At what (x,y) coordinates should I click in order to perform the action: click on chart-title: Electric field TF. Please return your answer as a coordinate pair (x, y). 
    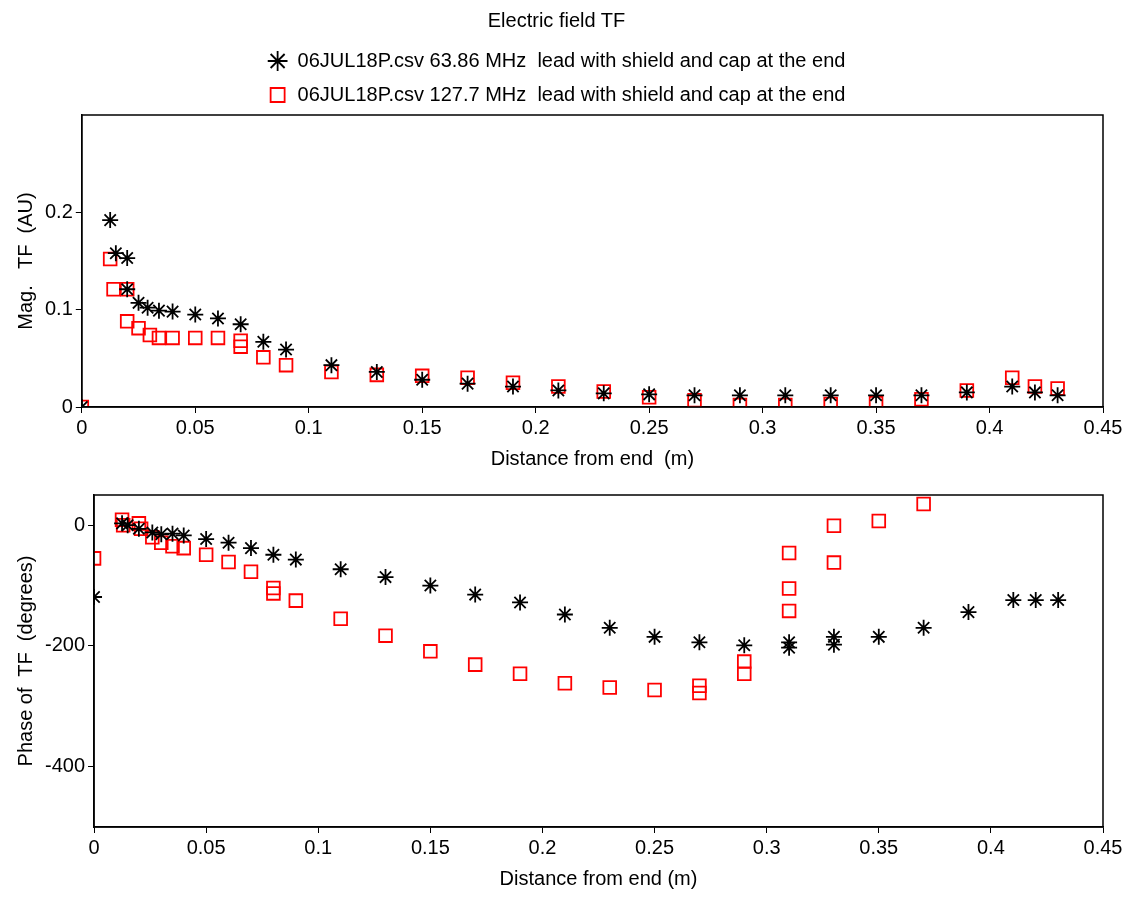
    Looking at the image, I should click on (556, 19).